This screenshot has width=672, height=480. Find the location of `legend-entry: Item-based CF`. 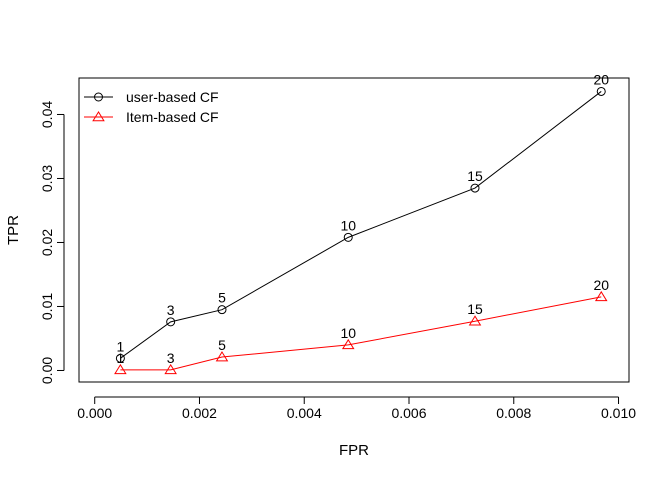

legend-entry: Item-based CF is located at coordinates (151, 117).